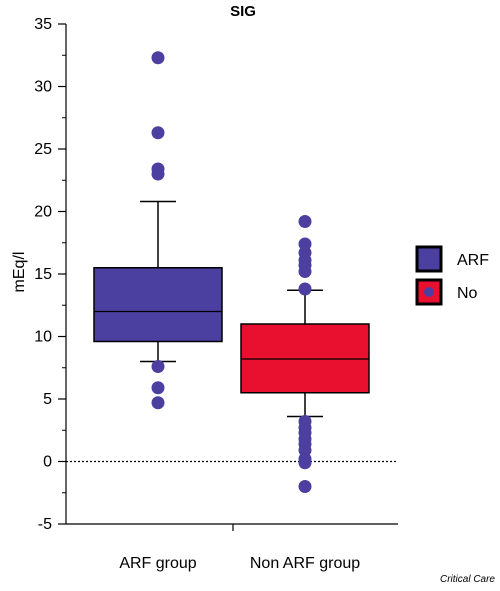  I want to click on y-tick-label: -5, so click(45, 524).